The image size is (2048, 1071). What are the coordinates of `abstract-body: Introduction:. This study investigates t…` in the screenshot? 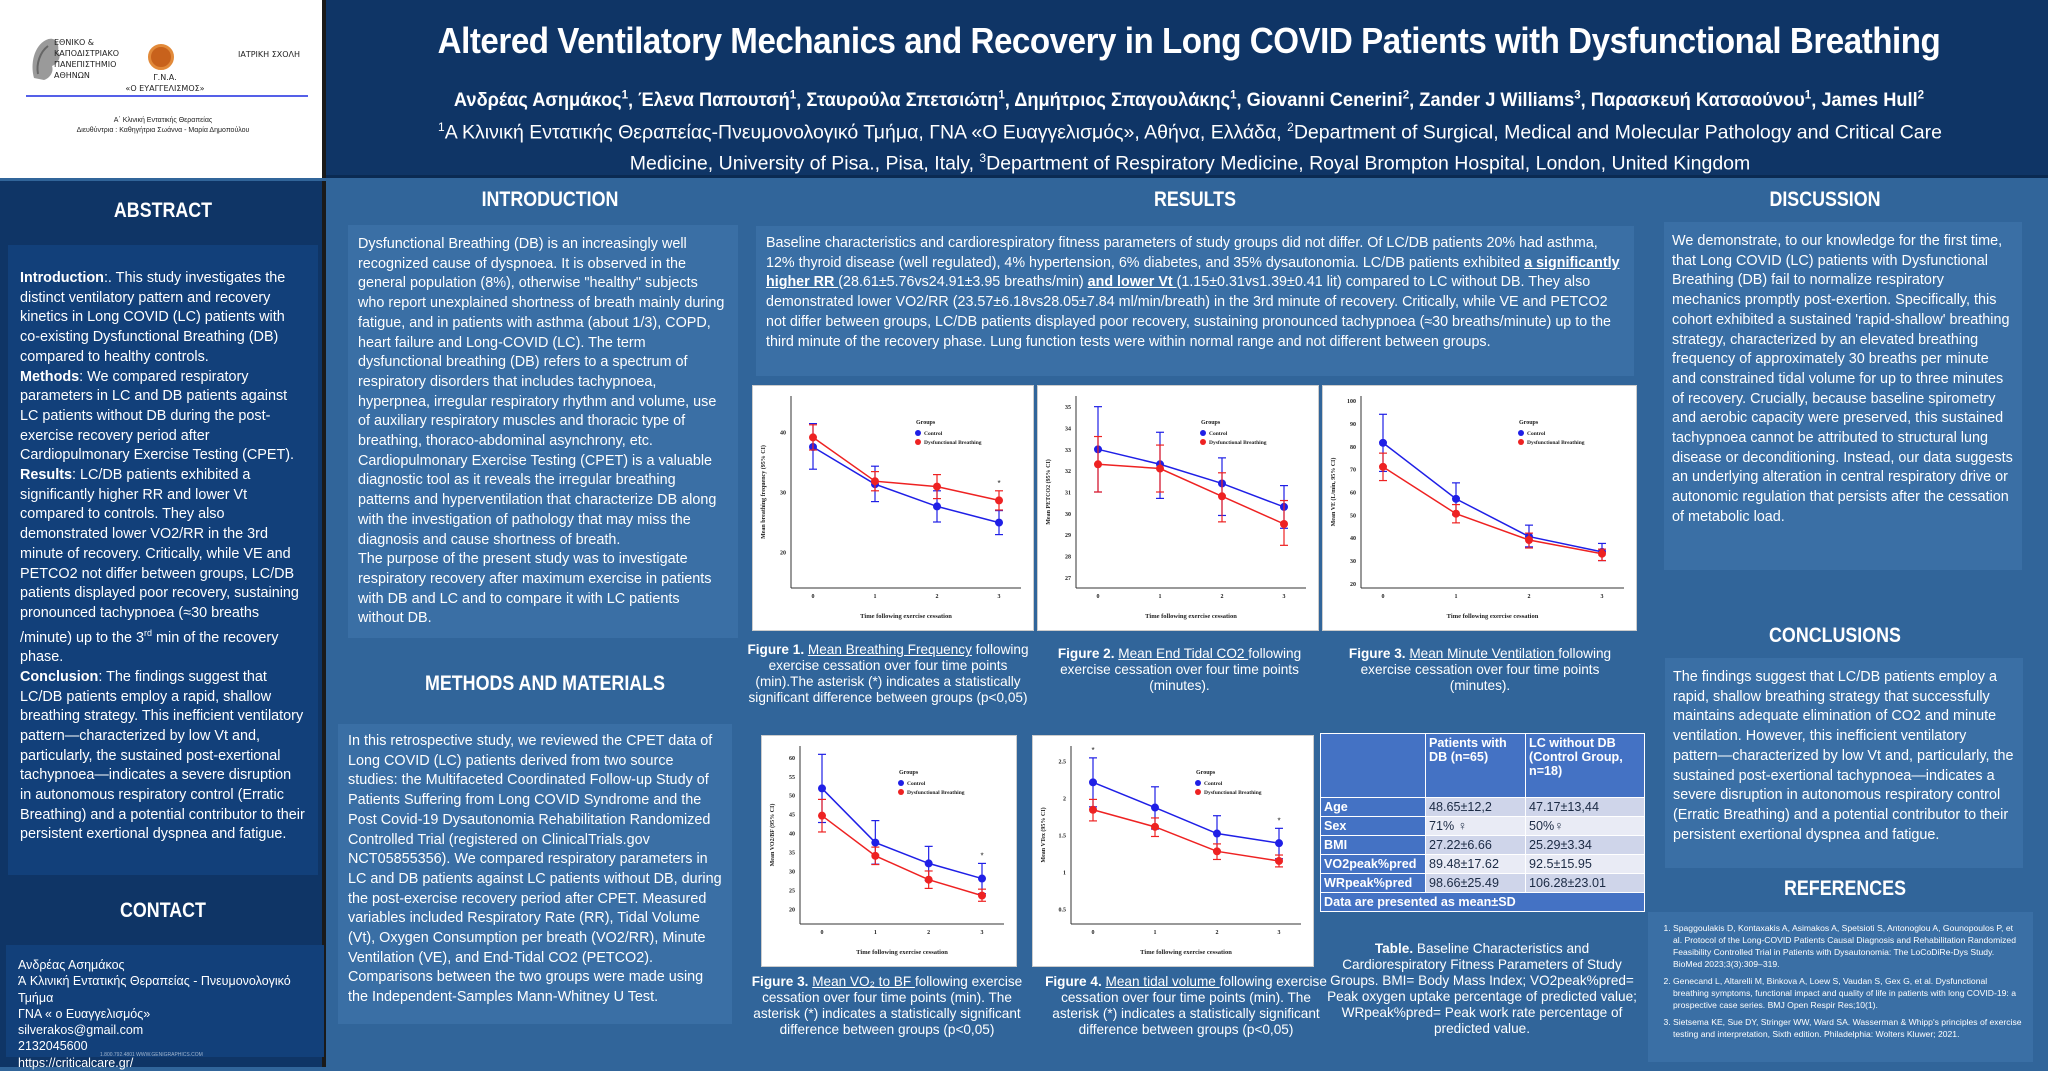 It's located at (163, 560).